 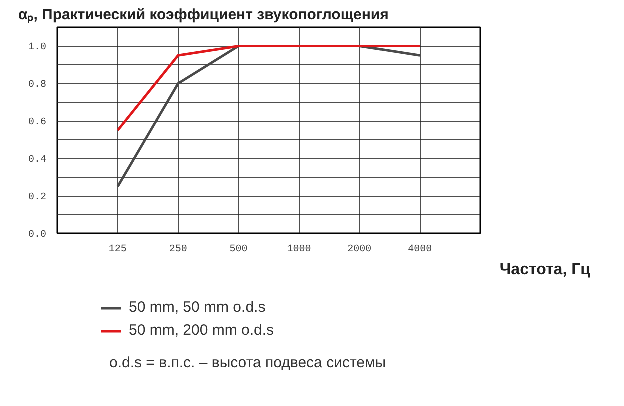 What do you see at coordinates (420, 250) in the screenshot?
I see `x-tick-label: 4000` at bounding box center [420, 250].